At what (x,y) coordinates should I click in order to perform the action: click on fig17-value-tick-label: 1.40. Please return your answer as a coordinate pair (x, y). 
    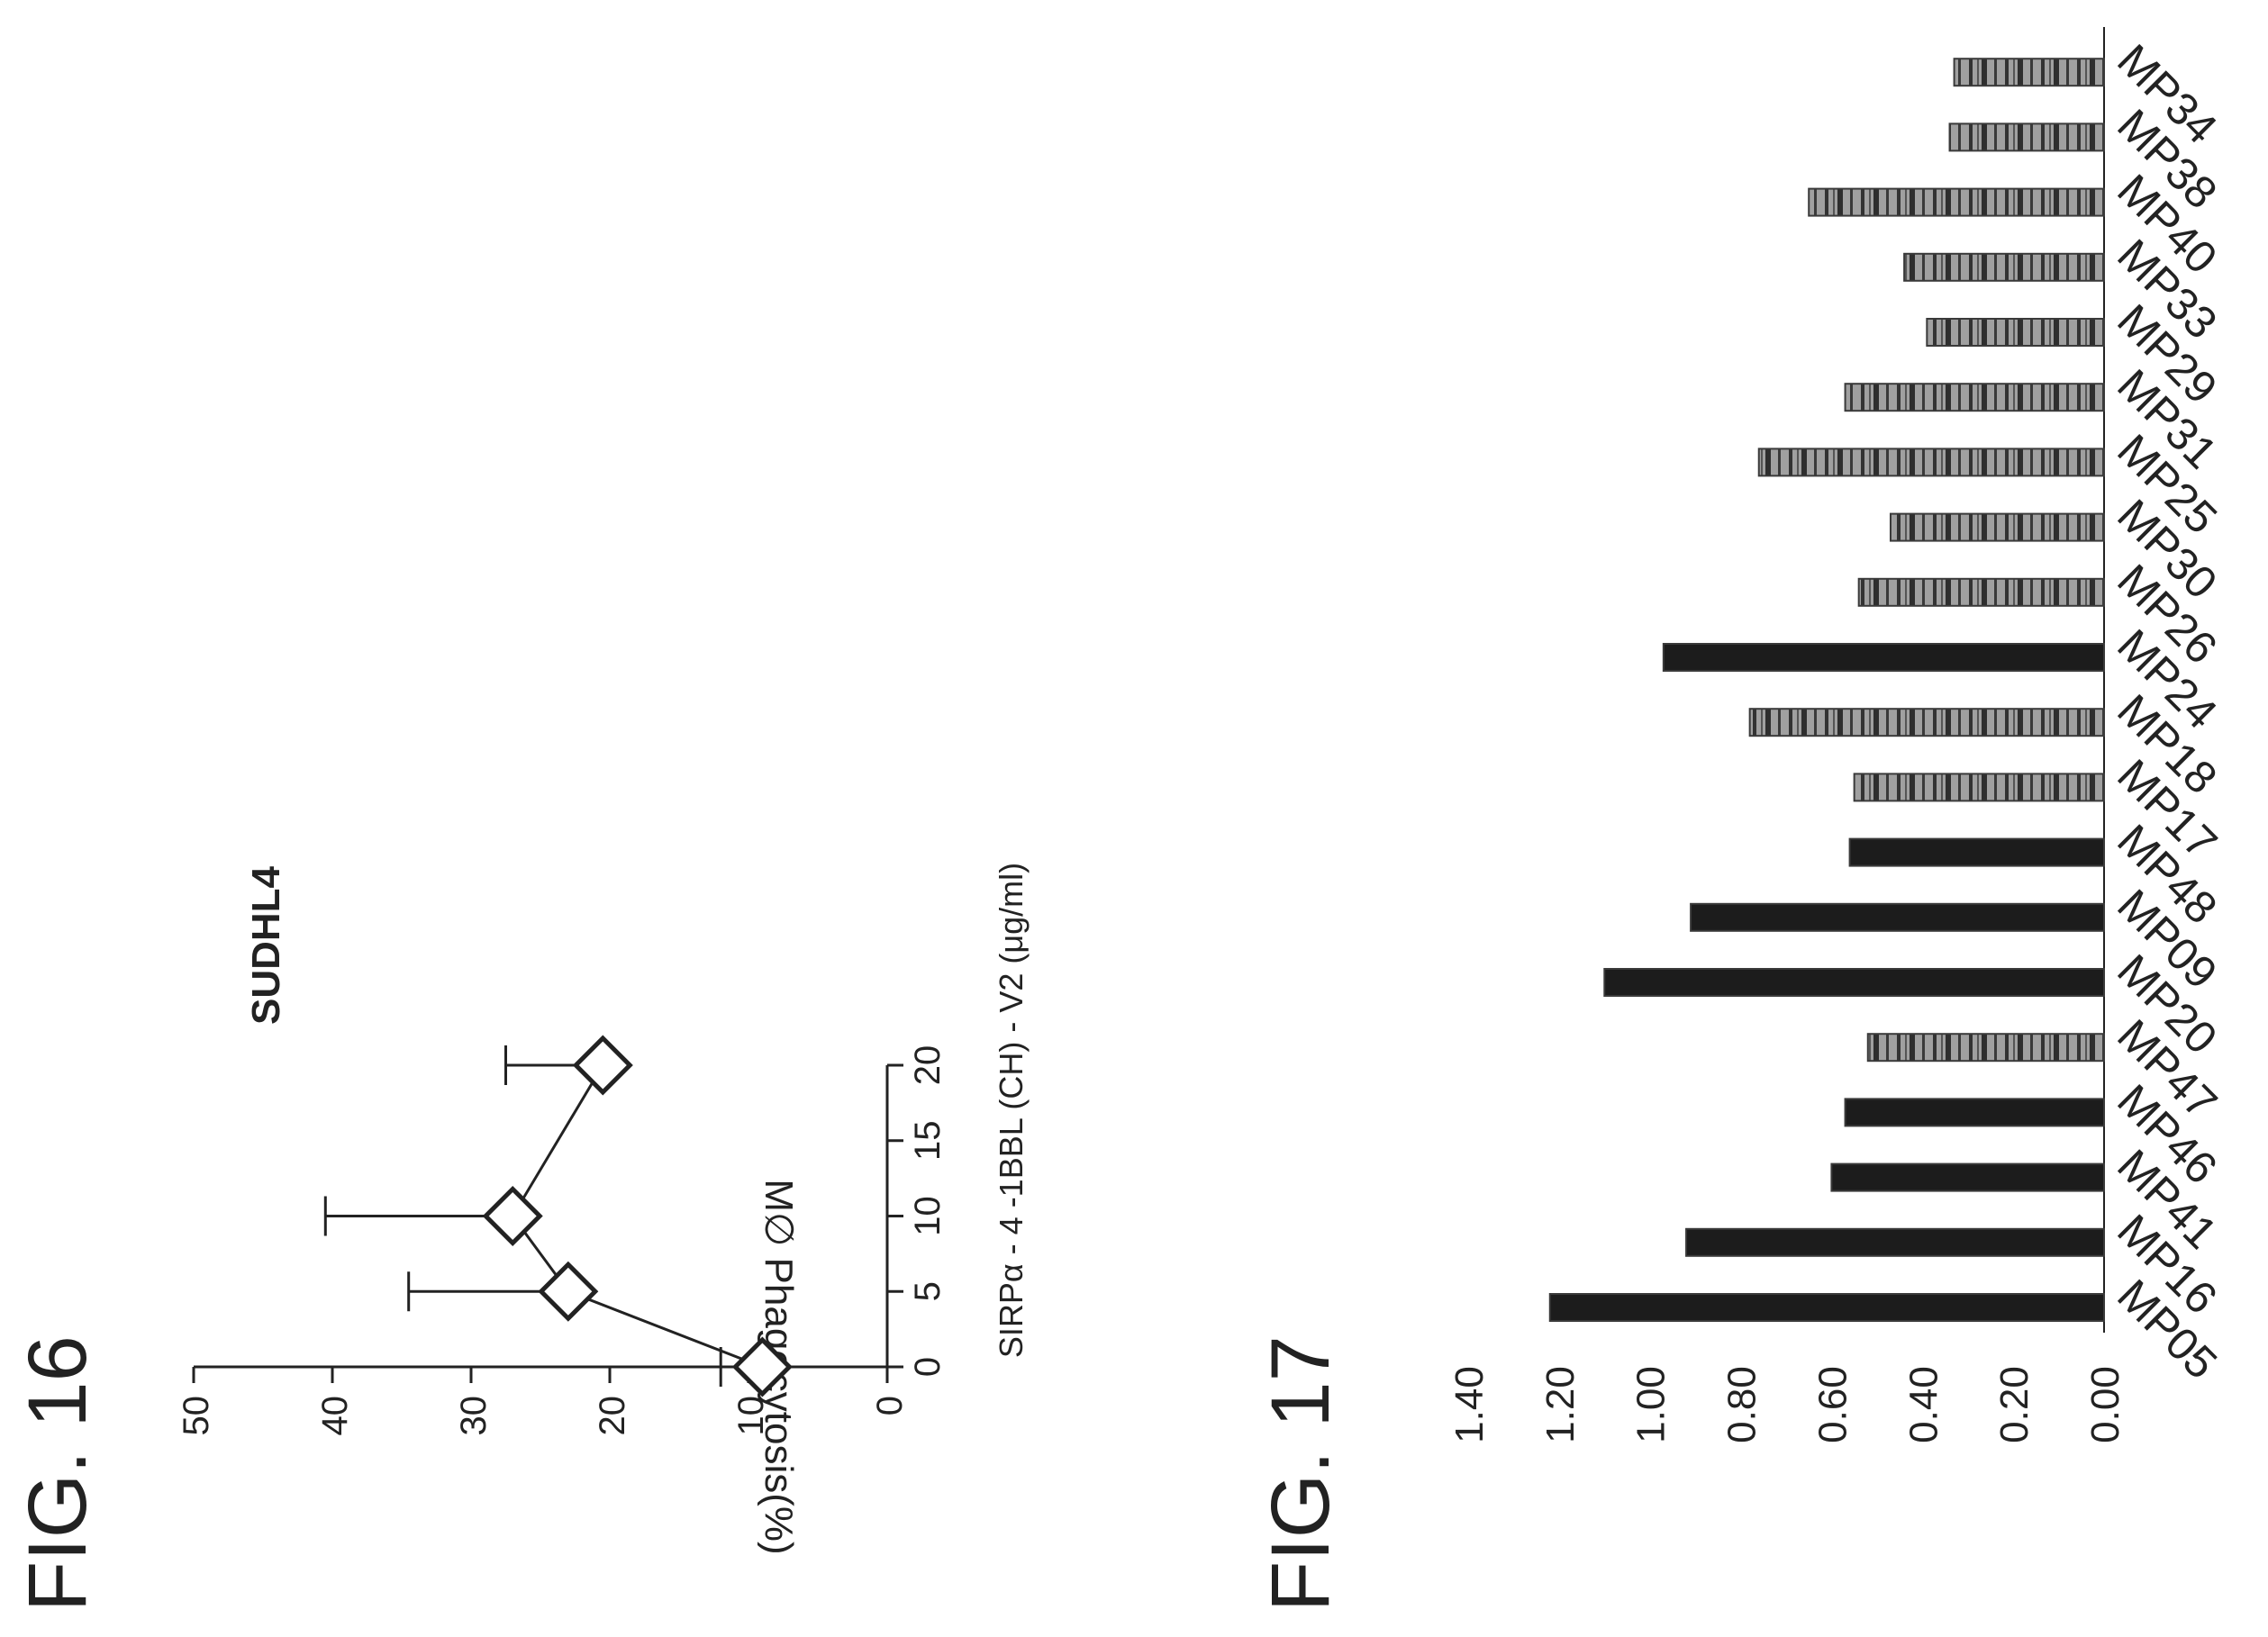
    Looking at the image, I should click on (1469, 1404).